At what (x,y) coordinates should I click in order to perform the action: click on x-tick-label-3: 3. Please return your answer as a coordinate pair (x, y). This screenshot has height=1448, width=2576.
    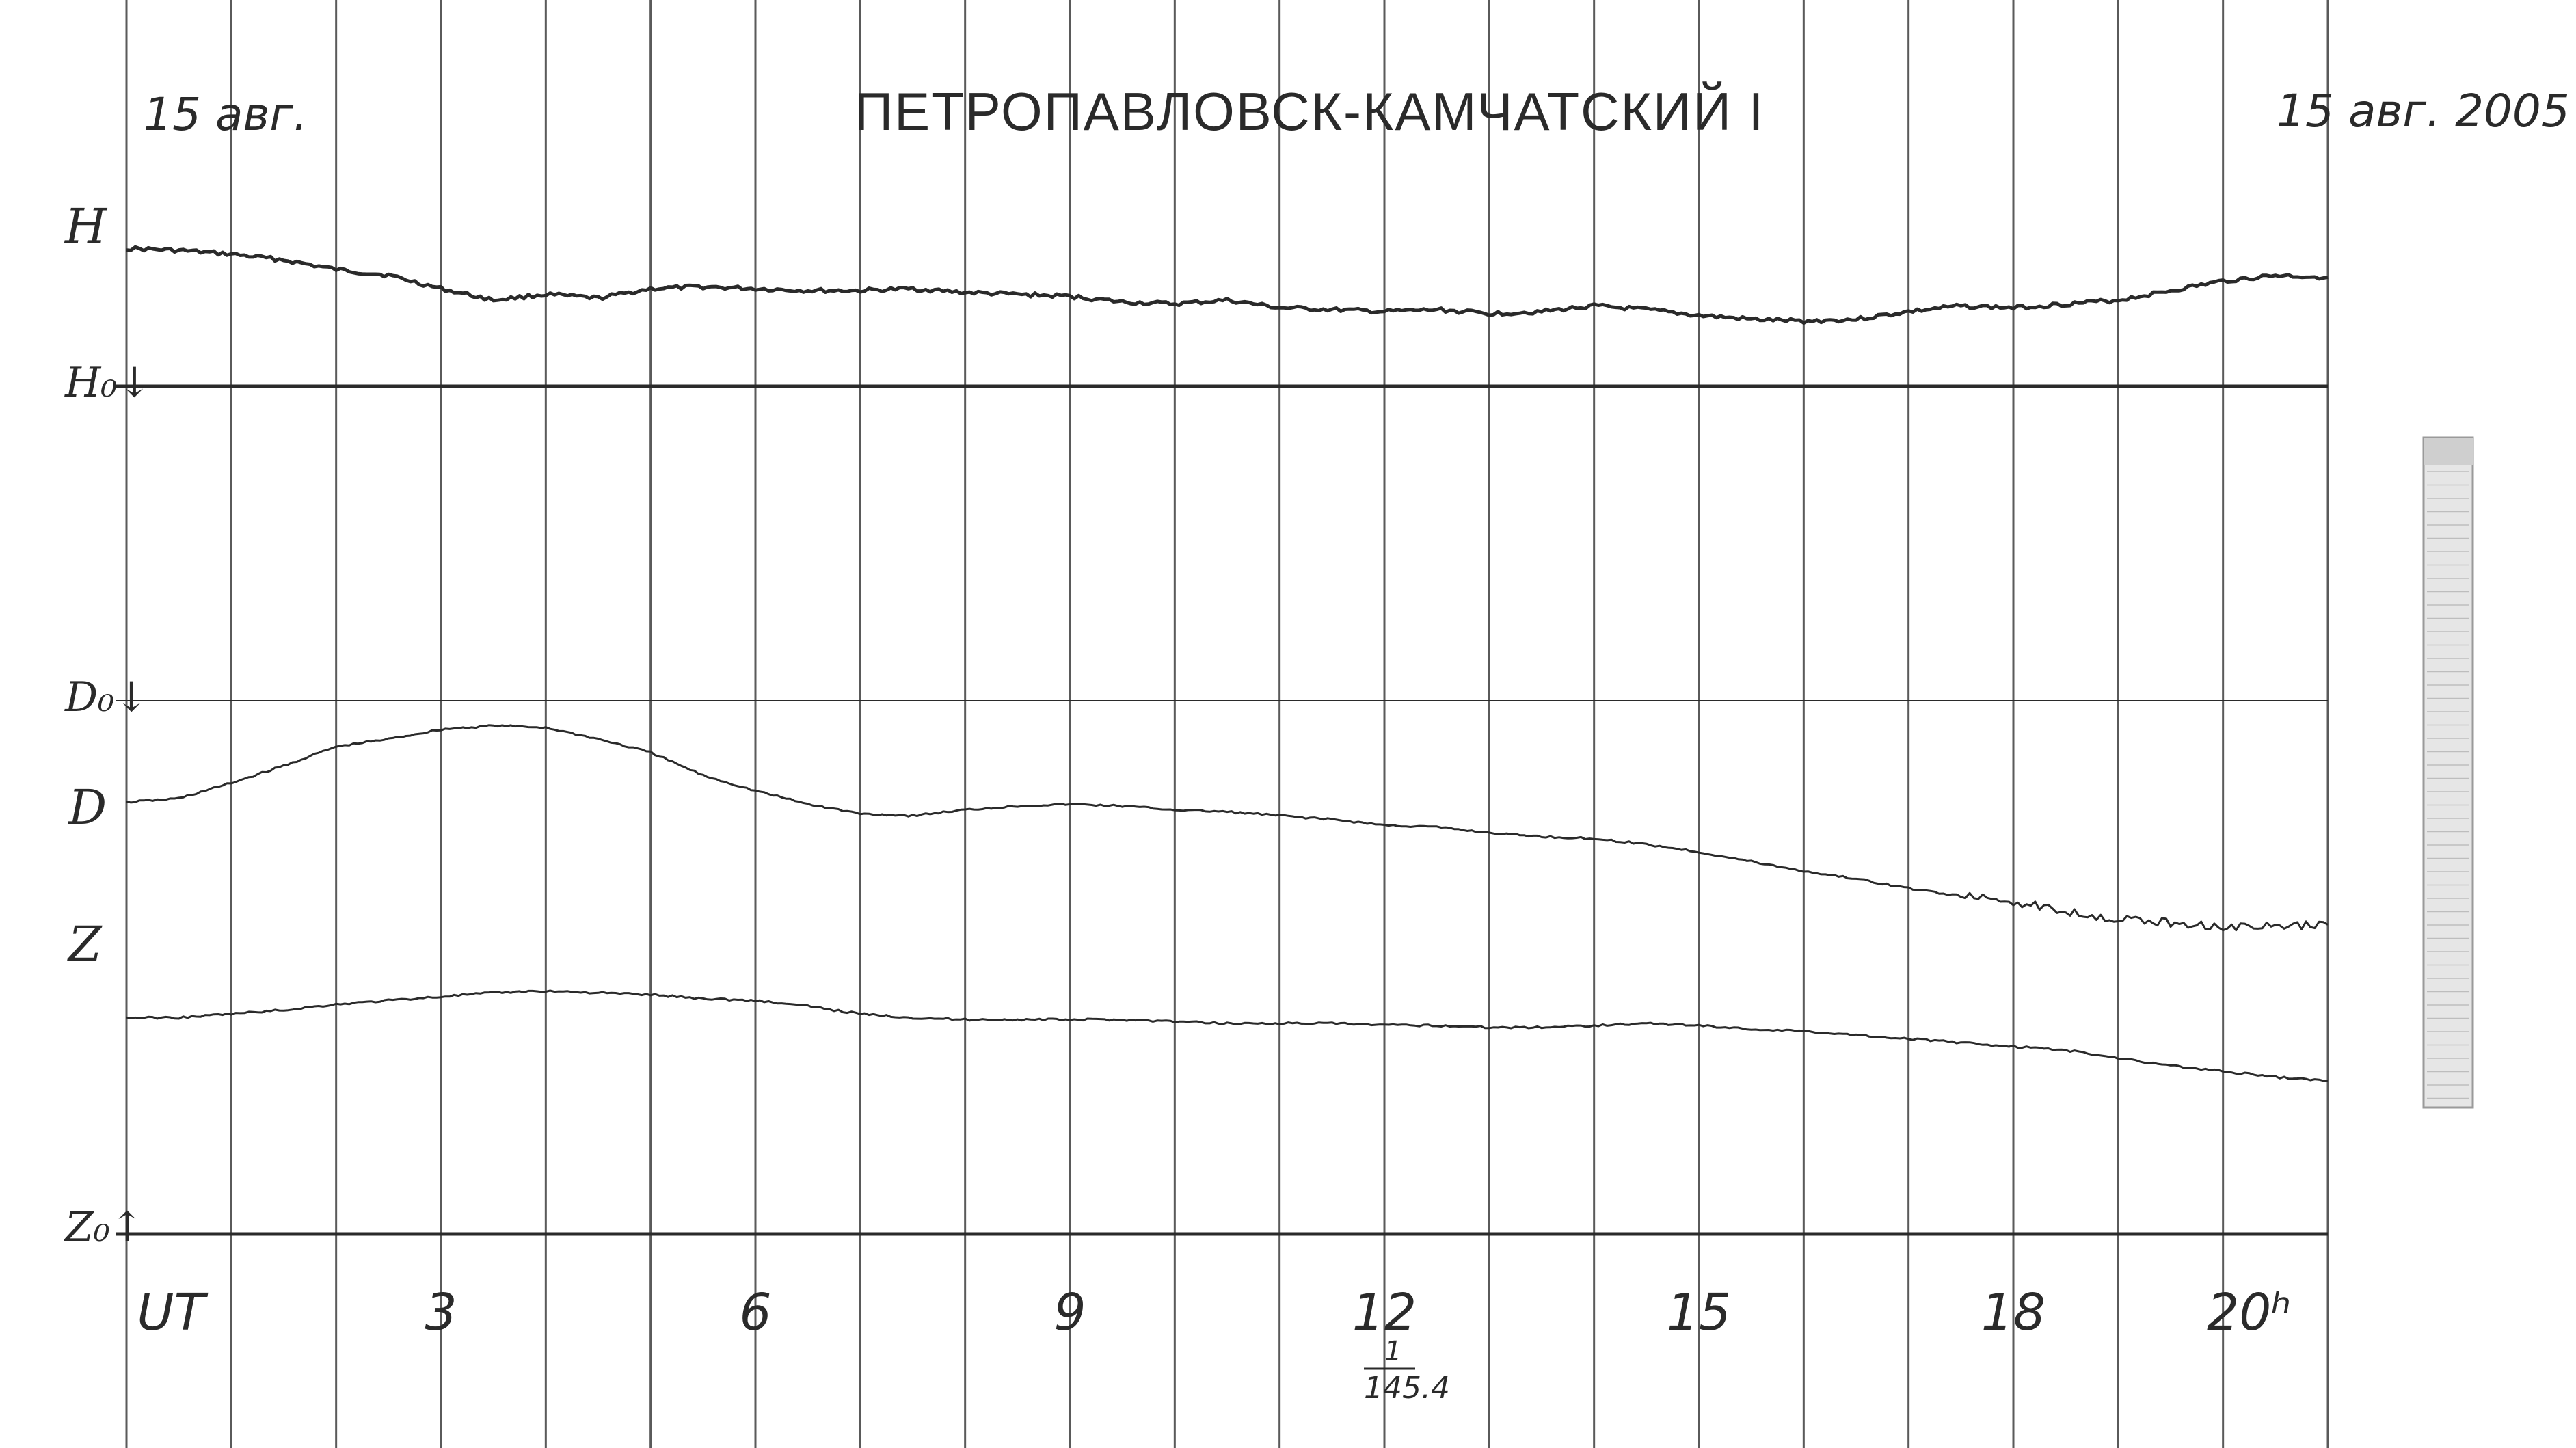
    Looking at the image, I should click on (441, 1312).